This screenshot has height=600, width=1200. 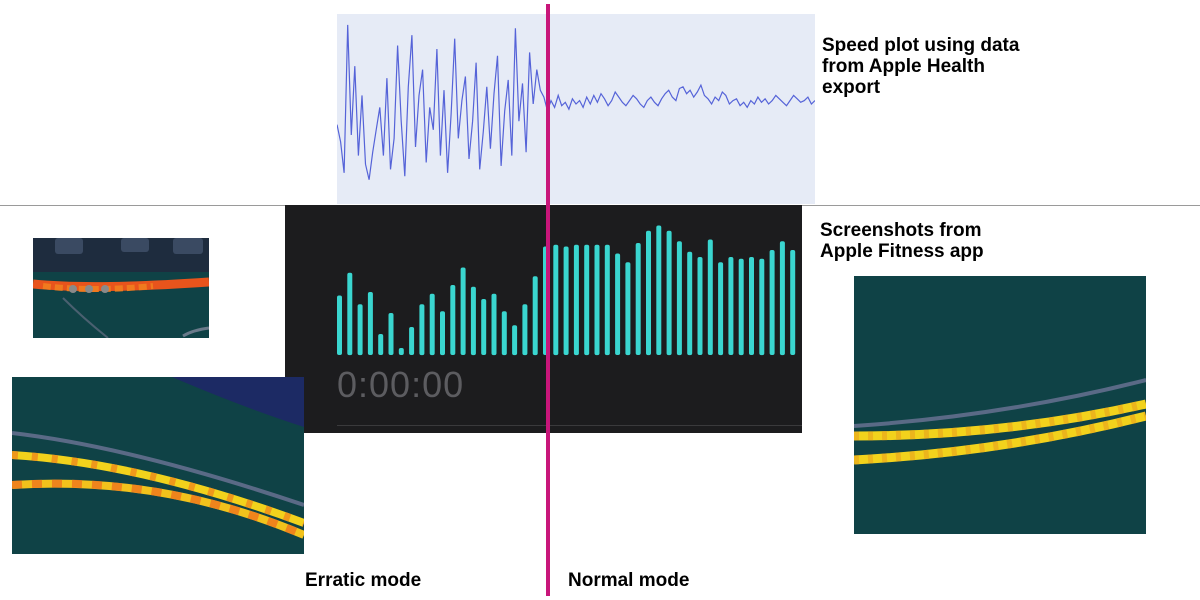 I want to click on speed-plot, so click(x=576, y=109).